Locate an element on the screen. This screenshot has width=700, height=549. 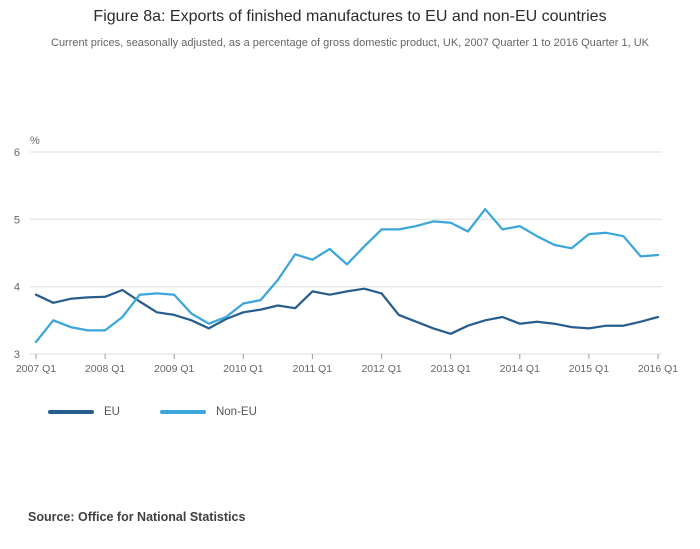
legend-swatch-non-eu is located at coordinates (182, 412).